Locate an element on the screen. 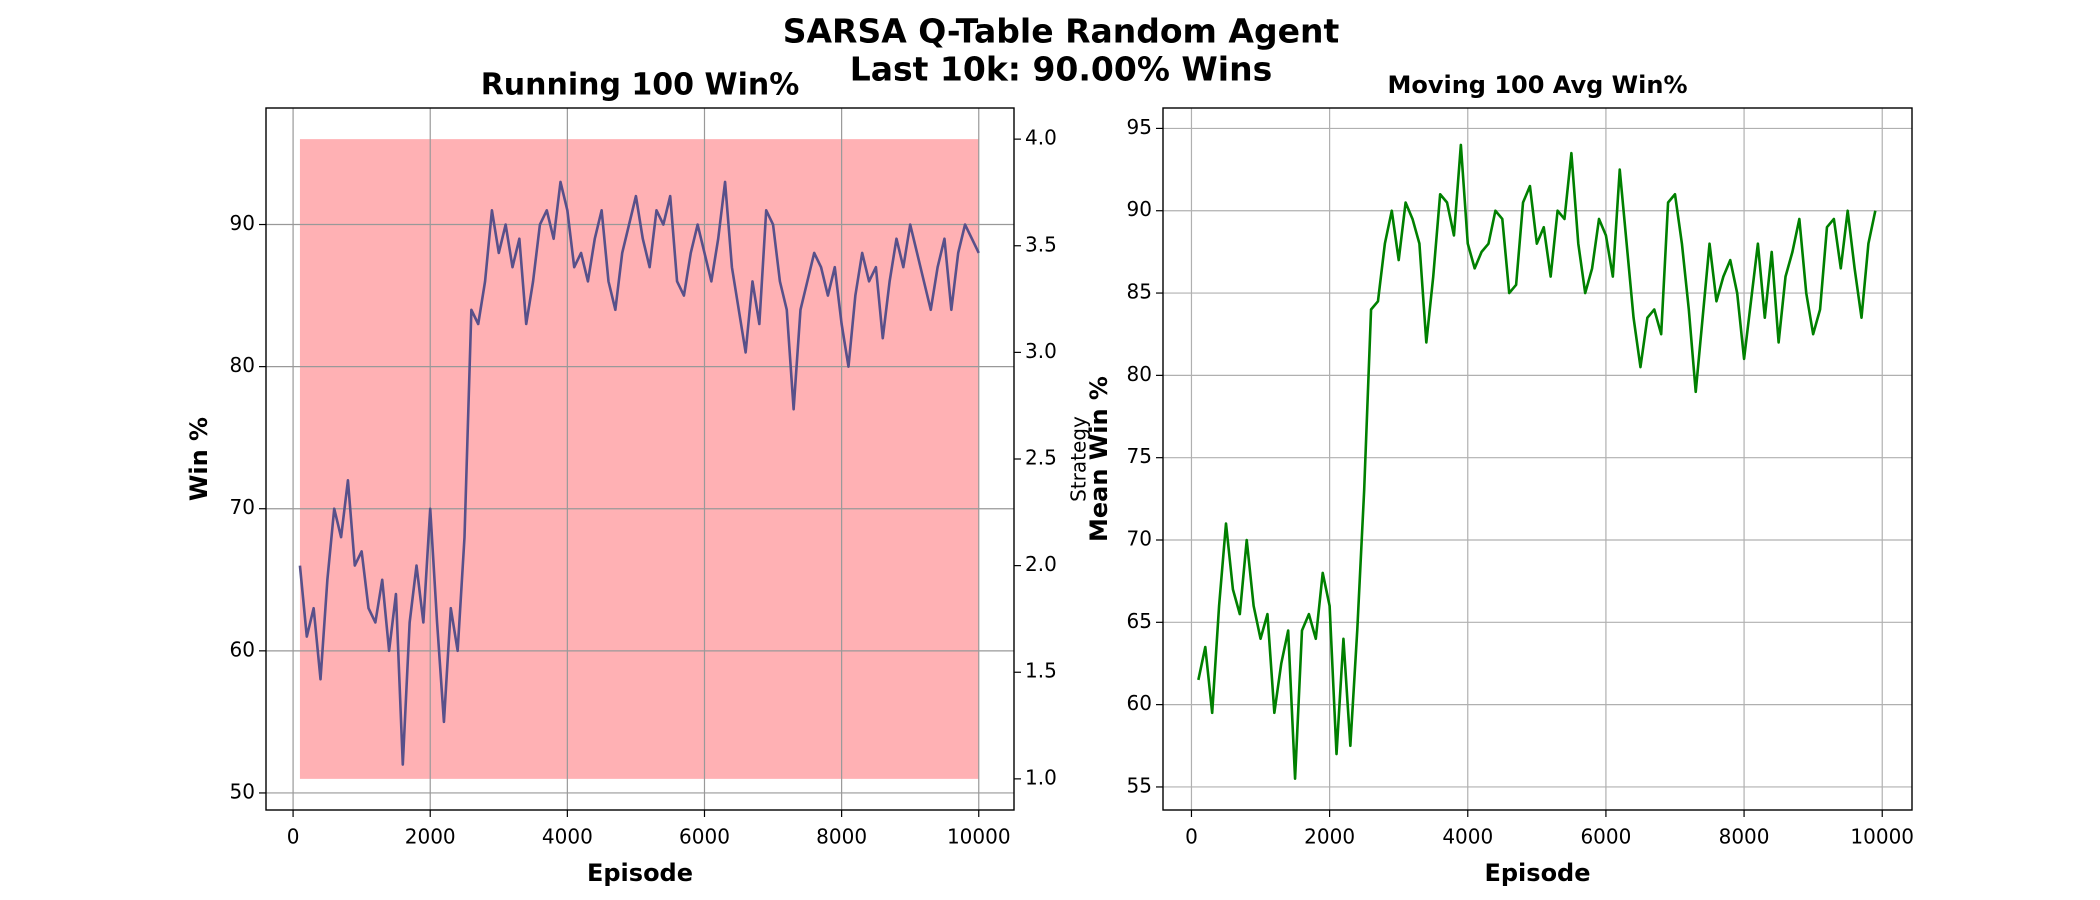 The width and height of the screenshot is (2100, 900). y2-tick-label: 3.5 is located at coordinates (1041, 244).